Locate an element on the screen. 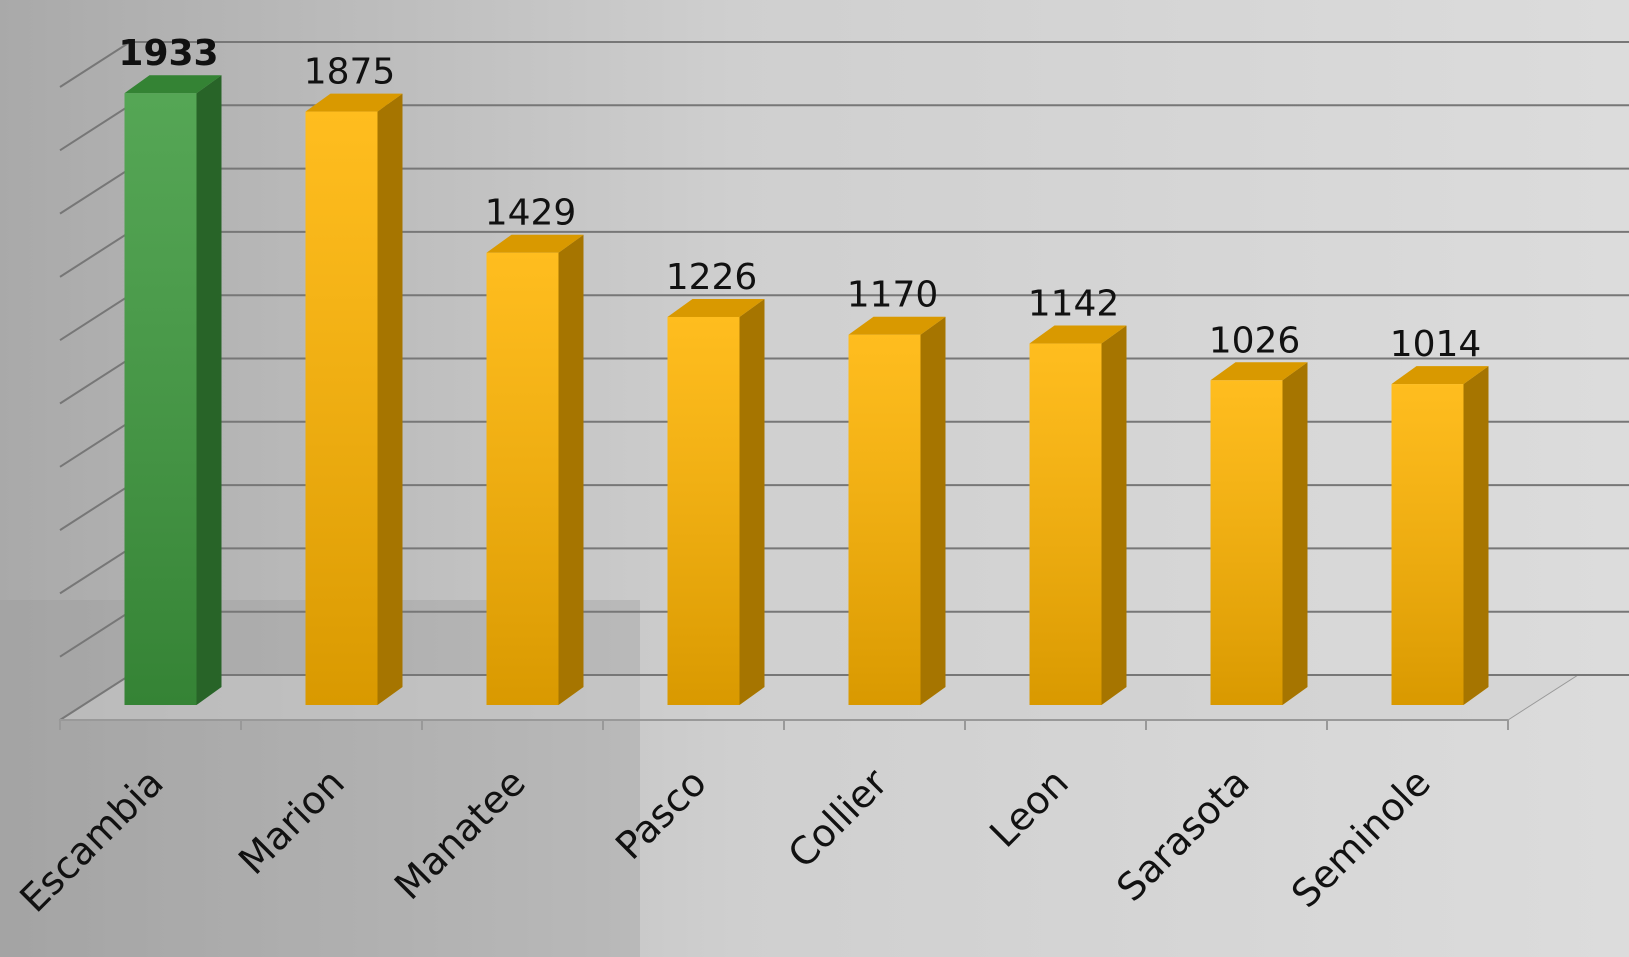  value-label: 1014 is located at coordinates (1436, 344).